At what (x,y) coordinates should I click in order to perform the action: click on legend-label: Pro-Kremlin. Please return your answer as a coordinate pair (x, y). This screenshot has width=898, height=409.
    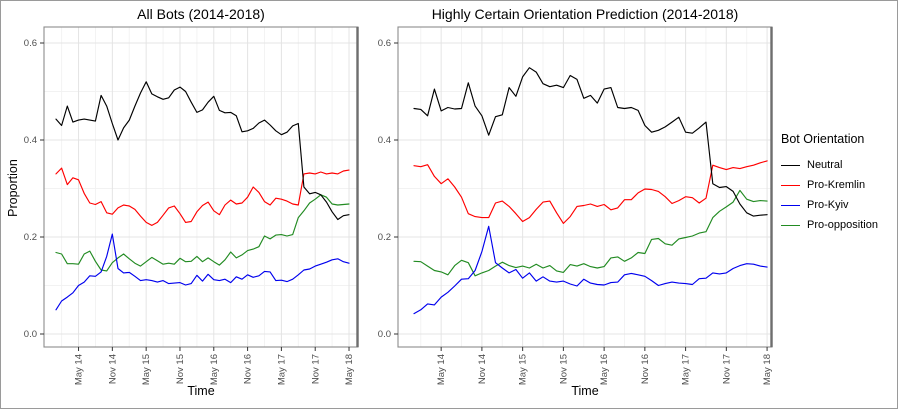
    Looking at the image, I should click on (836, 185).